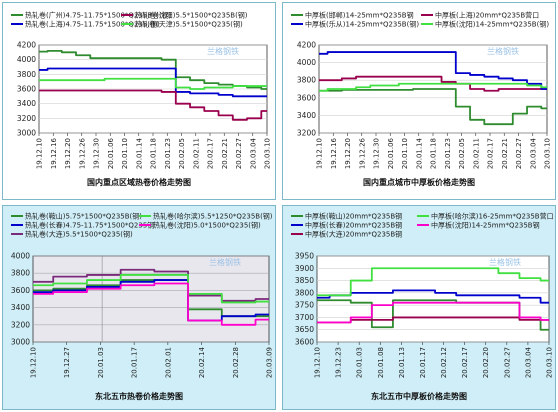  What do you see at coordinates (270, 362) in the screenshot?
I see `x-tick-label: 20.03.09` at bounding box center [270, 362].